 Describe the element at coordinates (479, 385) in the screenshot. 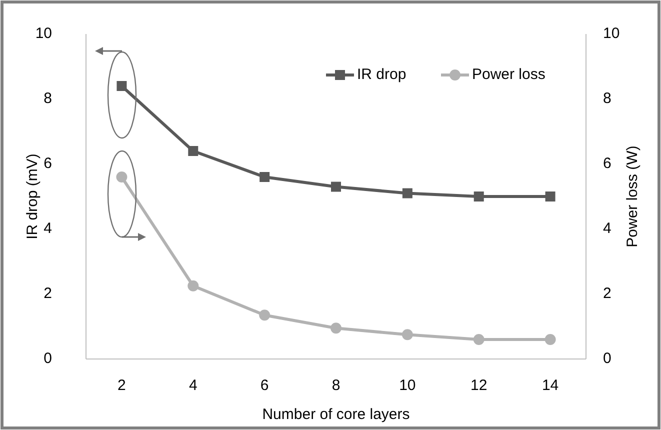

I see `x-tick-label: 12` at that location.